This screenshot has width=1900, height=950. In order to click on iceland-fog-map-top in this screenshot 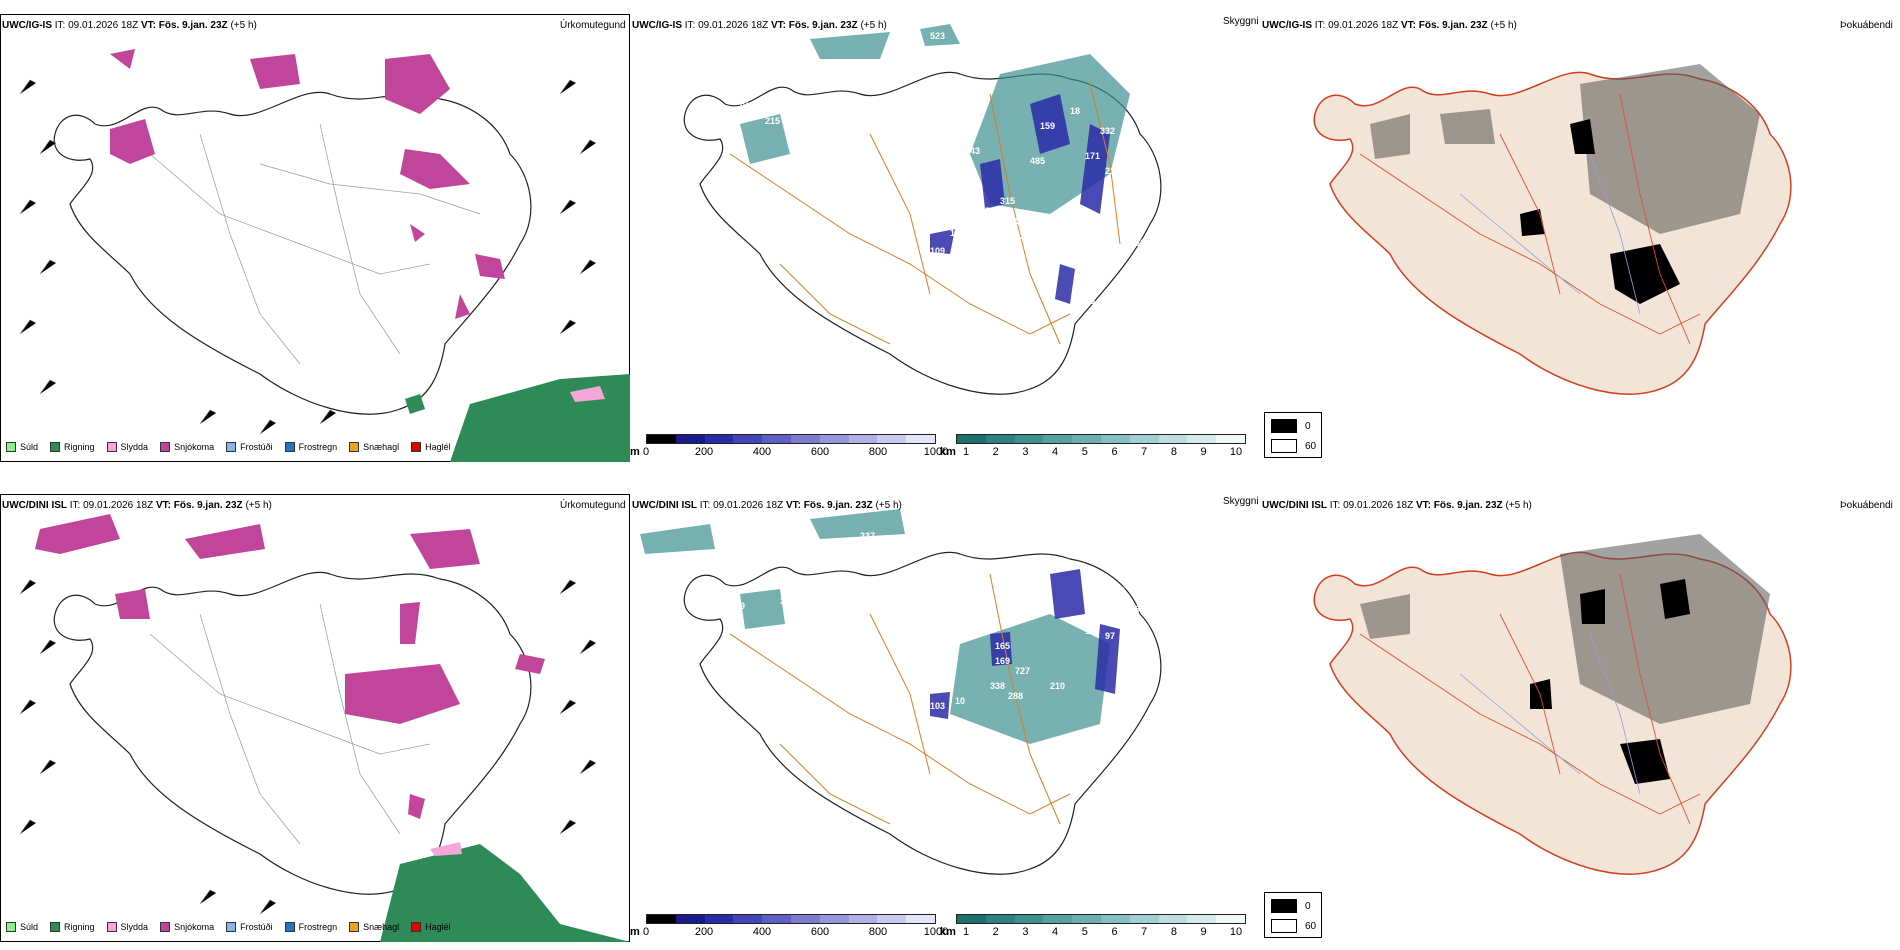, I will do `click(1552, 229)`.